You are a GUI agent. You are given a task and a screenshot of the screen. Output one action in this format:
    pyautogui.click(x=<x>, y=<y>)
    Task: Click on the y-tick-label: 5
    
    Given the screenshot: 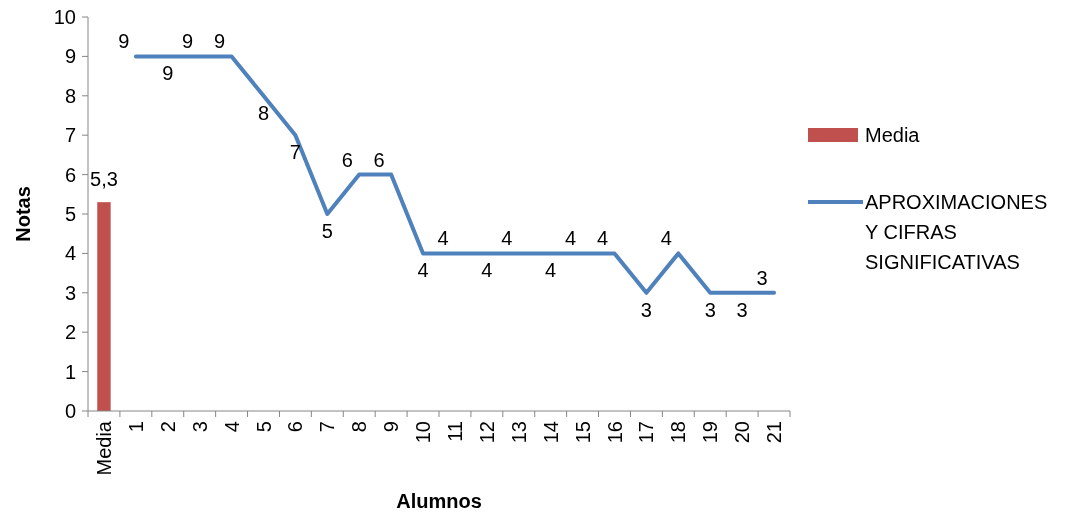 What is the action you would take?
    pyautogui.click(x=70, y=214)
    